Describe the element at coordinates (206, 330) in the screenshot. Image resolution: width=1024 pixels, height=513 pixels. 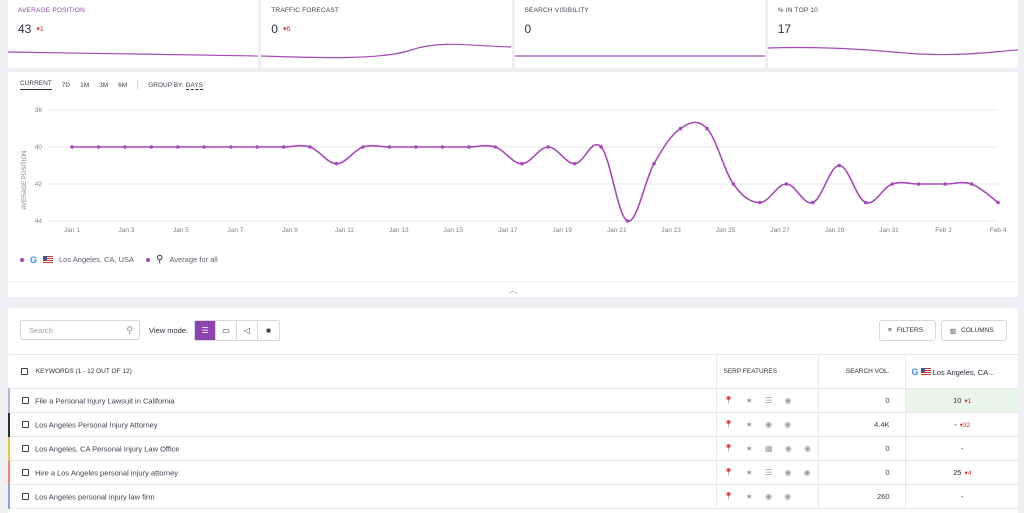
I see `list-view-icon: ☰` at that location.